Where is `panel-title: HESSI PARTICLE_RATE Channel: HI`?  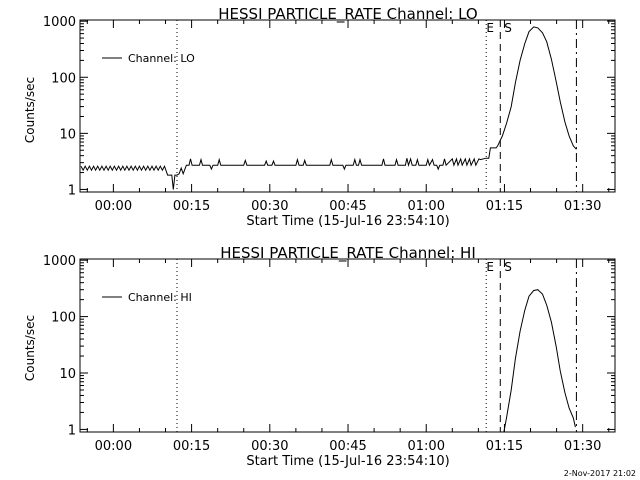
panel-title: HESSI PARTICLE_RATE Channel: HI is located at coordinates (348, 253).